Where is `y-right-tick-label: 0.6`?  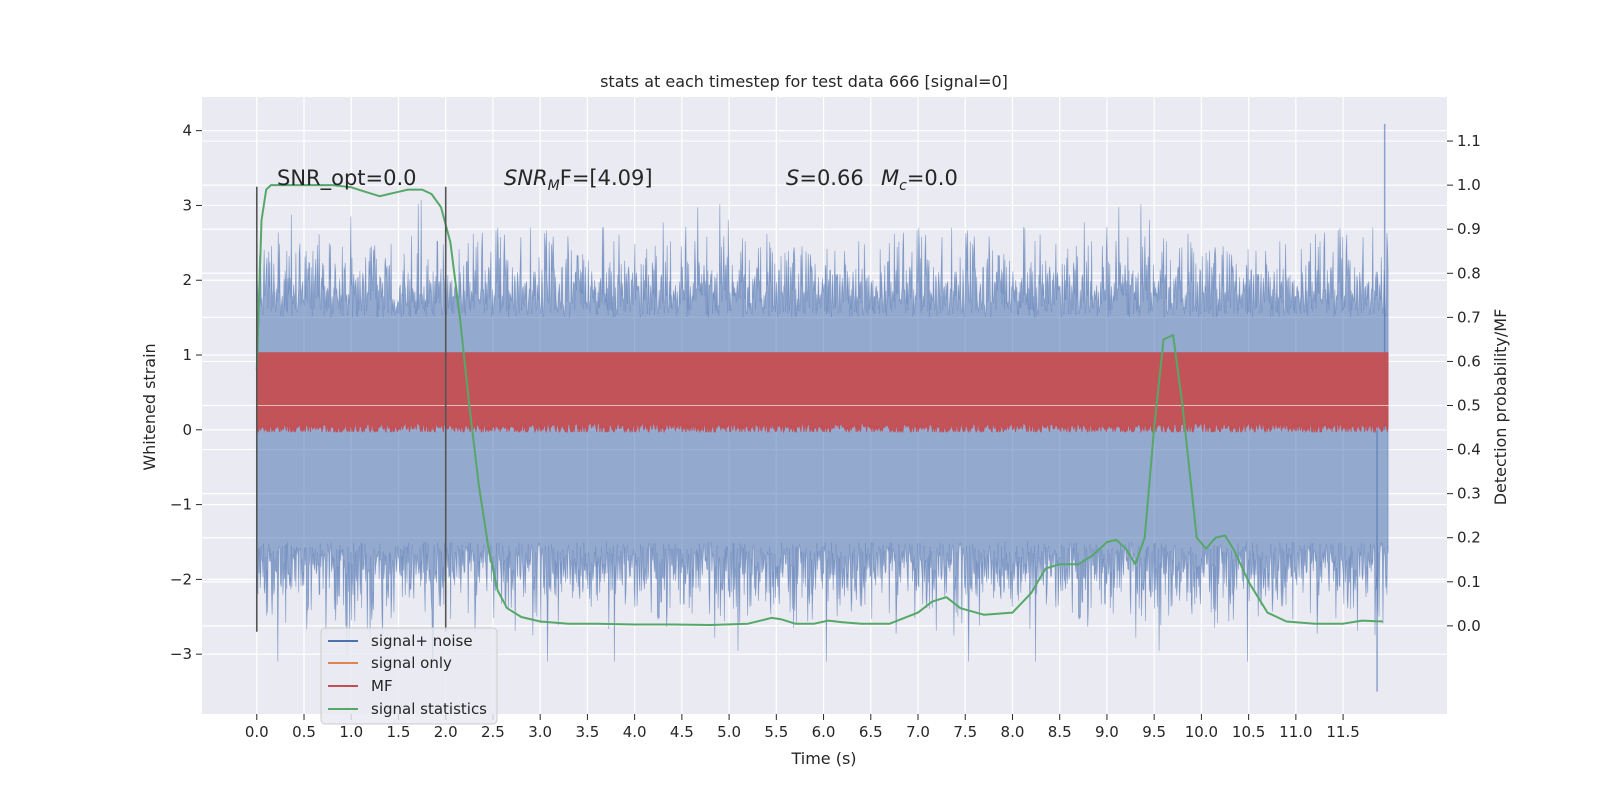
y-right-tick-label: 0.6 is located at coordinates (1469, 361).